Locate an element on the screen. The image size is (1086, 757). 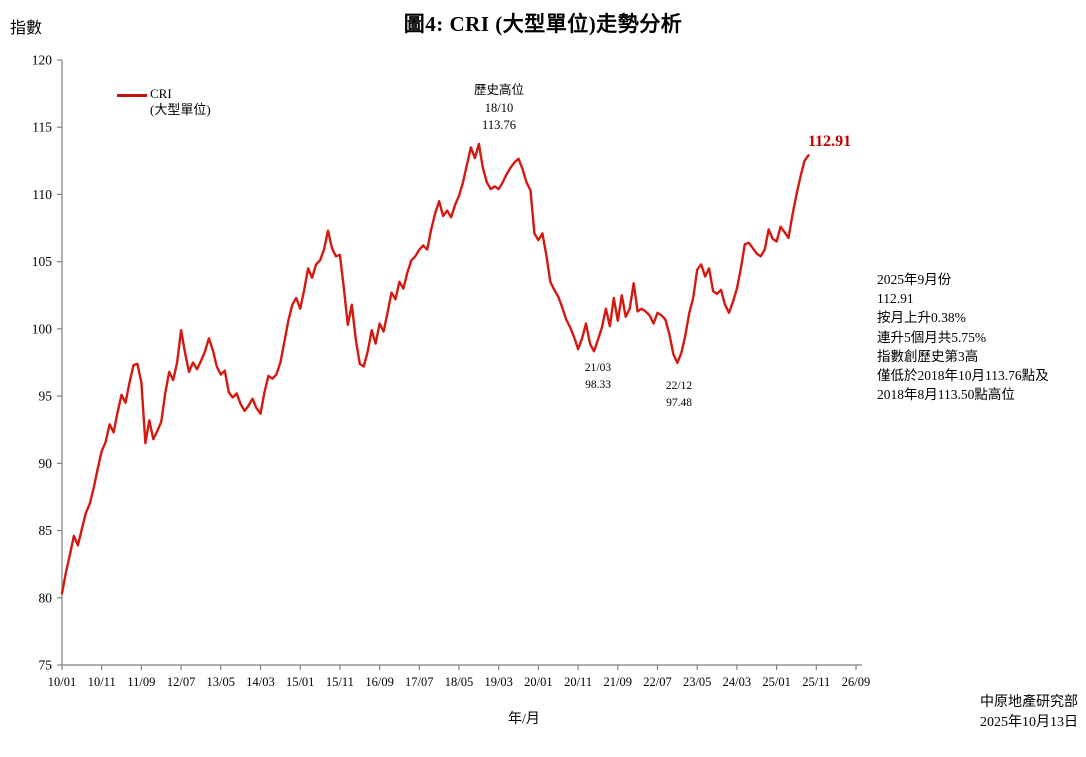
chart-legend: CRI (大型單位) is located at coordinates (164, 102).